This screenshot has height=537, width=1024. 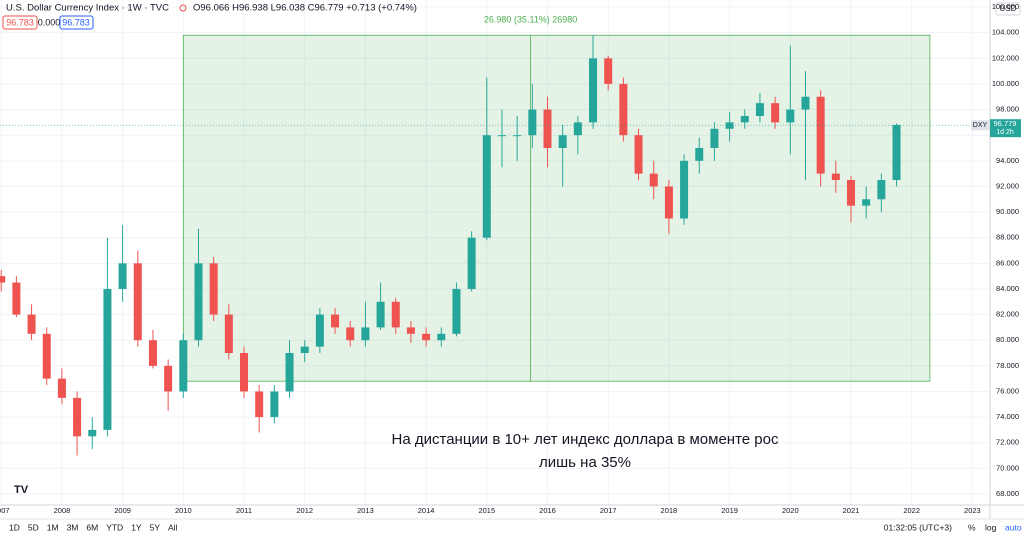 I want to click on y-tick-label: 90.000, so click(x=1007, y=211).